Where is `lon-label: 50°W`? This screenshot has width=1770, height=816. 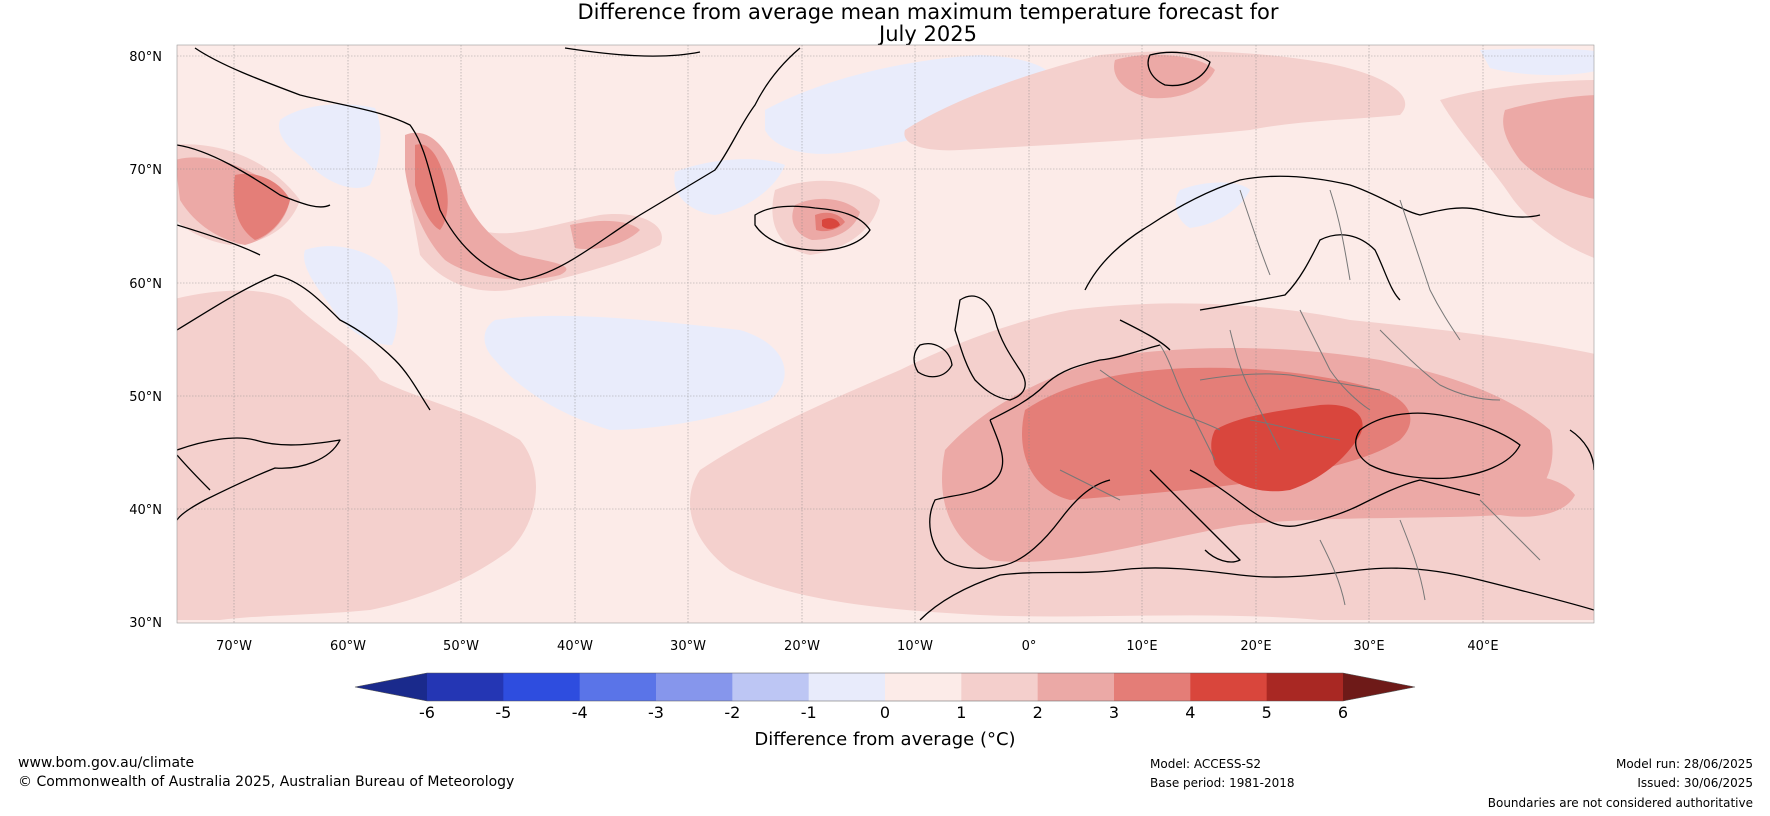 lon-label: 50°W is located at coordinates (461, 646).